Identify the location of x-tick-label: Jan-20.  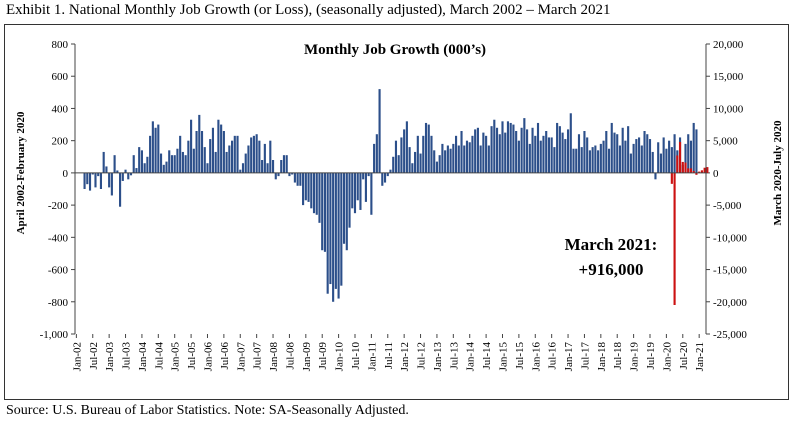
(667, 357).